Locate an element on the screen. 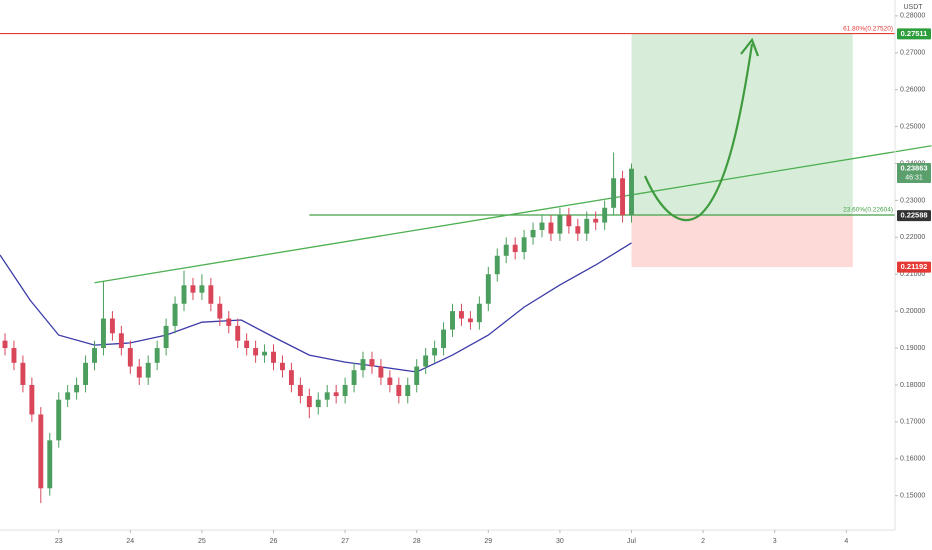 Image resolution: width=932 pixels, height=550 pixels. y-tick-label: 0.19000 is located at coordinates (912, 348).